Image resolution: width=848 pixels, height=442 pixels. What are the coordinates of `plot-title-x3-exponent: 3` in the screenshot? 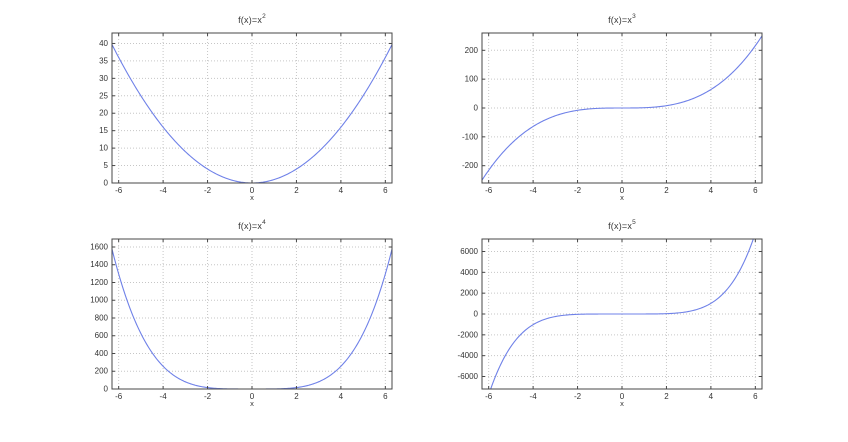 It's located at (634, 16).